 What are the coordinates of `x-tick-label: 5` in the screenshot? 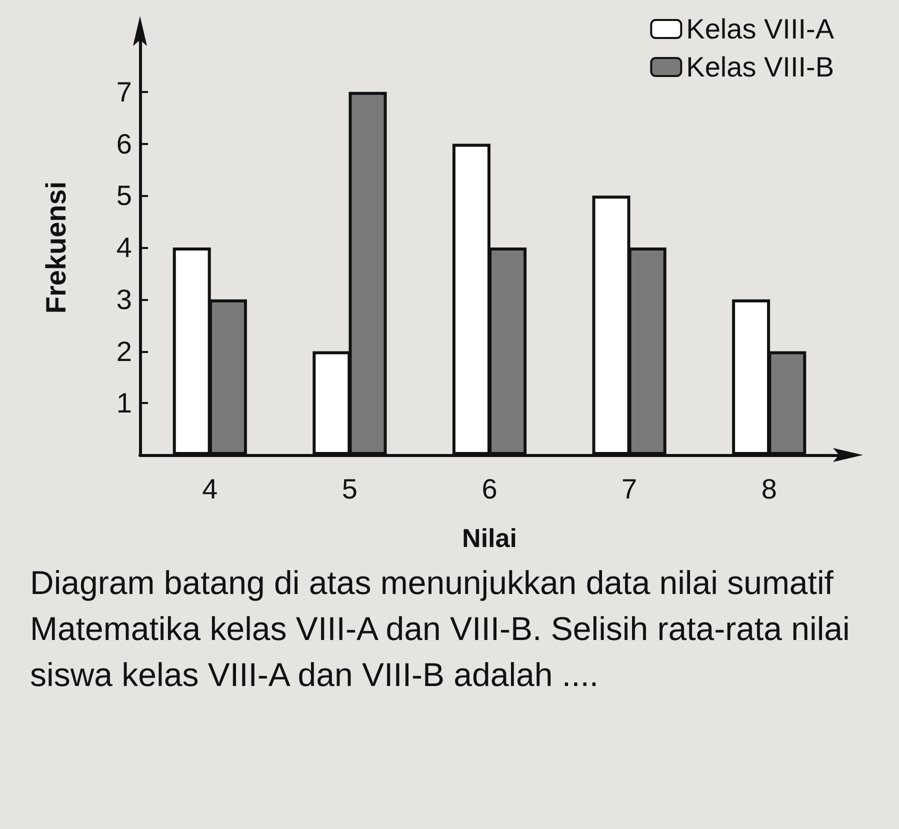 It's located at (350, 489).